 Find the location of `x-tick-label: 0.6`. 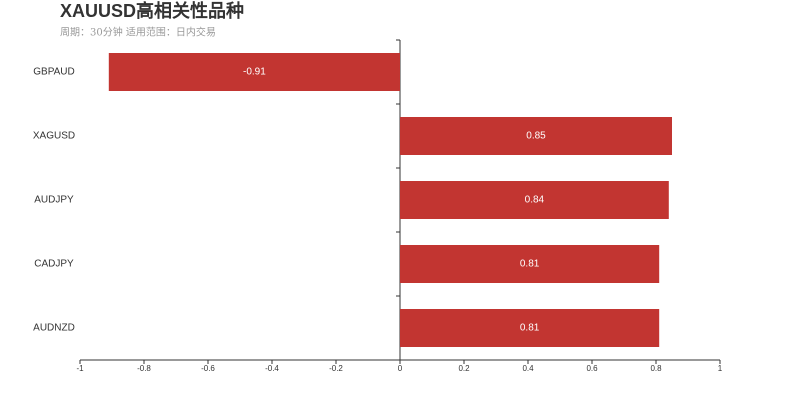

x-tick-label: 0.6 is located at coordinates (592, 368).